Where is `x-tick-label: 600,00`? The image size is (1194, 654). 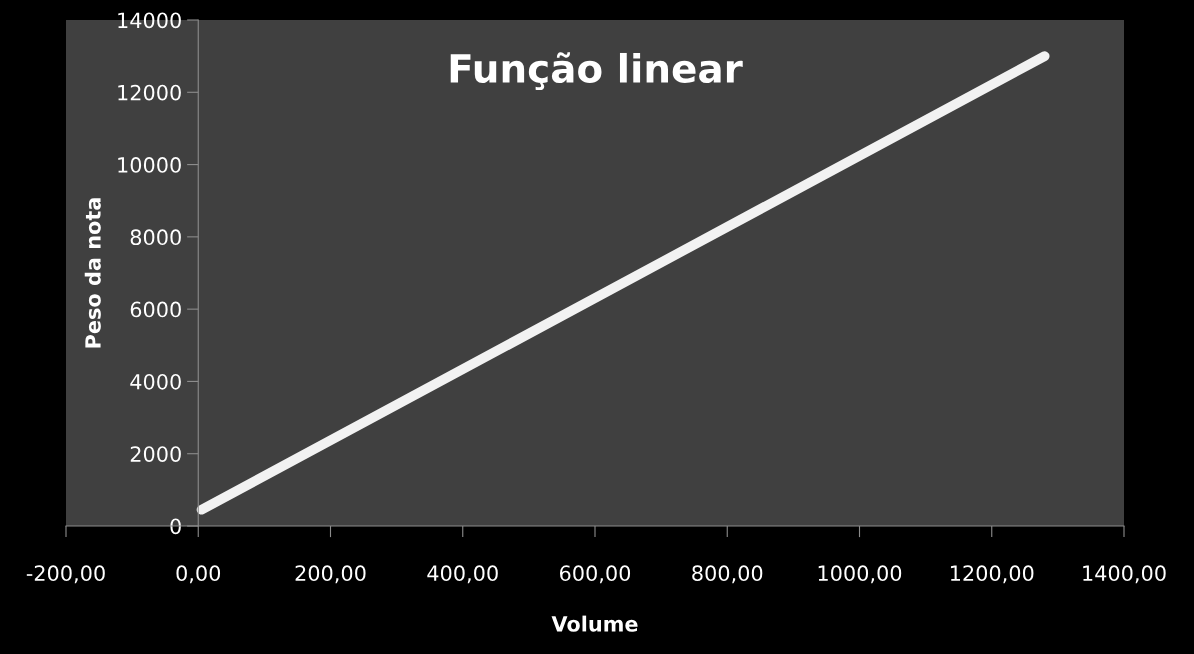 x-tick-label: 600,00 is located at coordinates (595, 574).